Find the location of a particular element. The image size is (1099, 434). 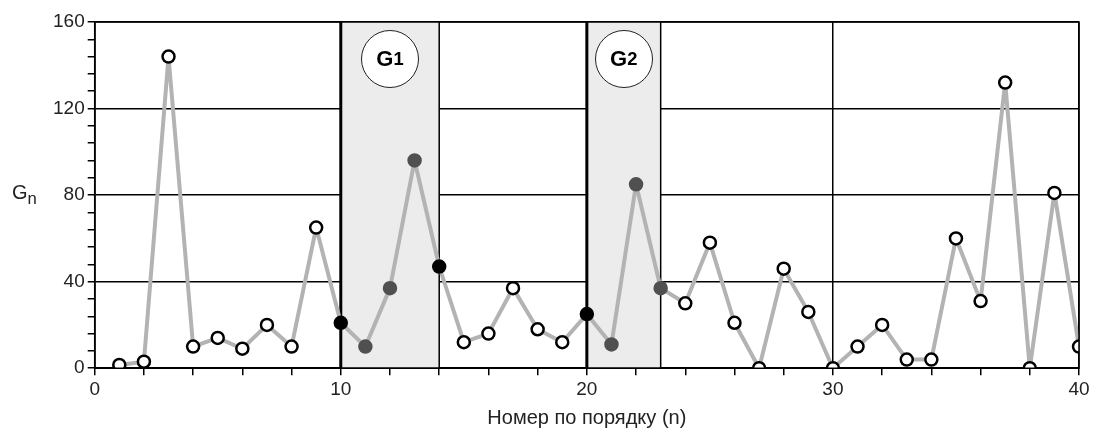

y-tick-label: 120 is located at coordinates (69, 107).